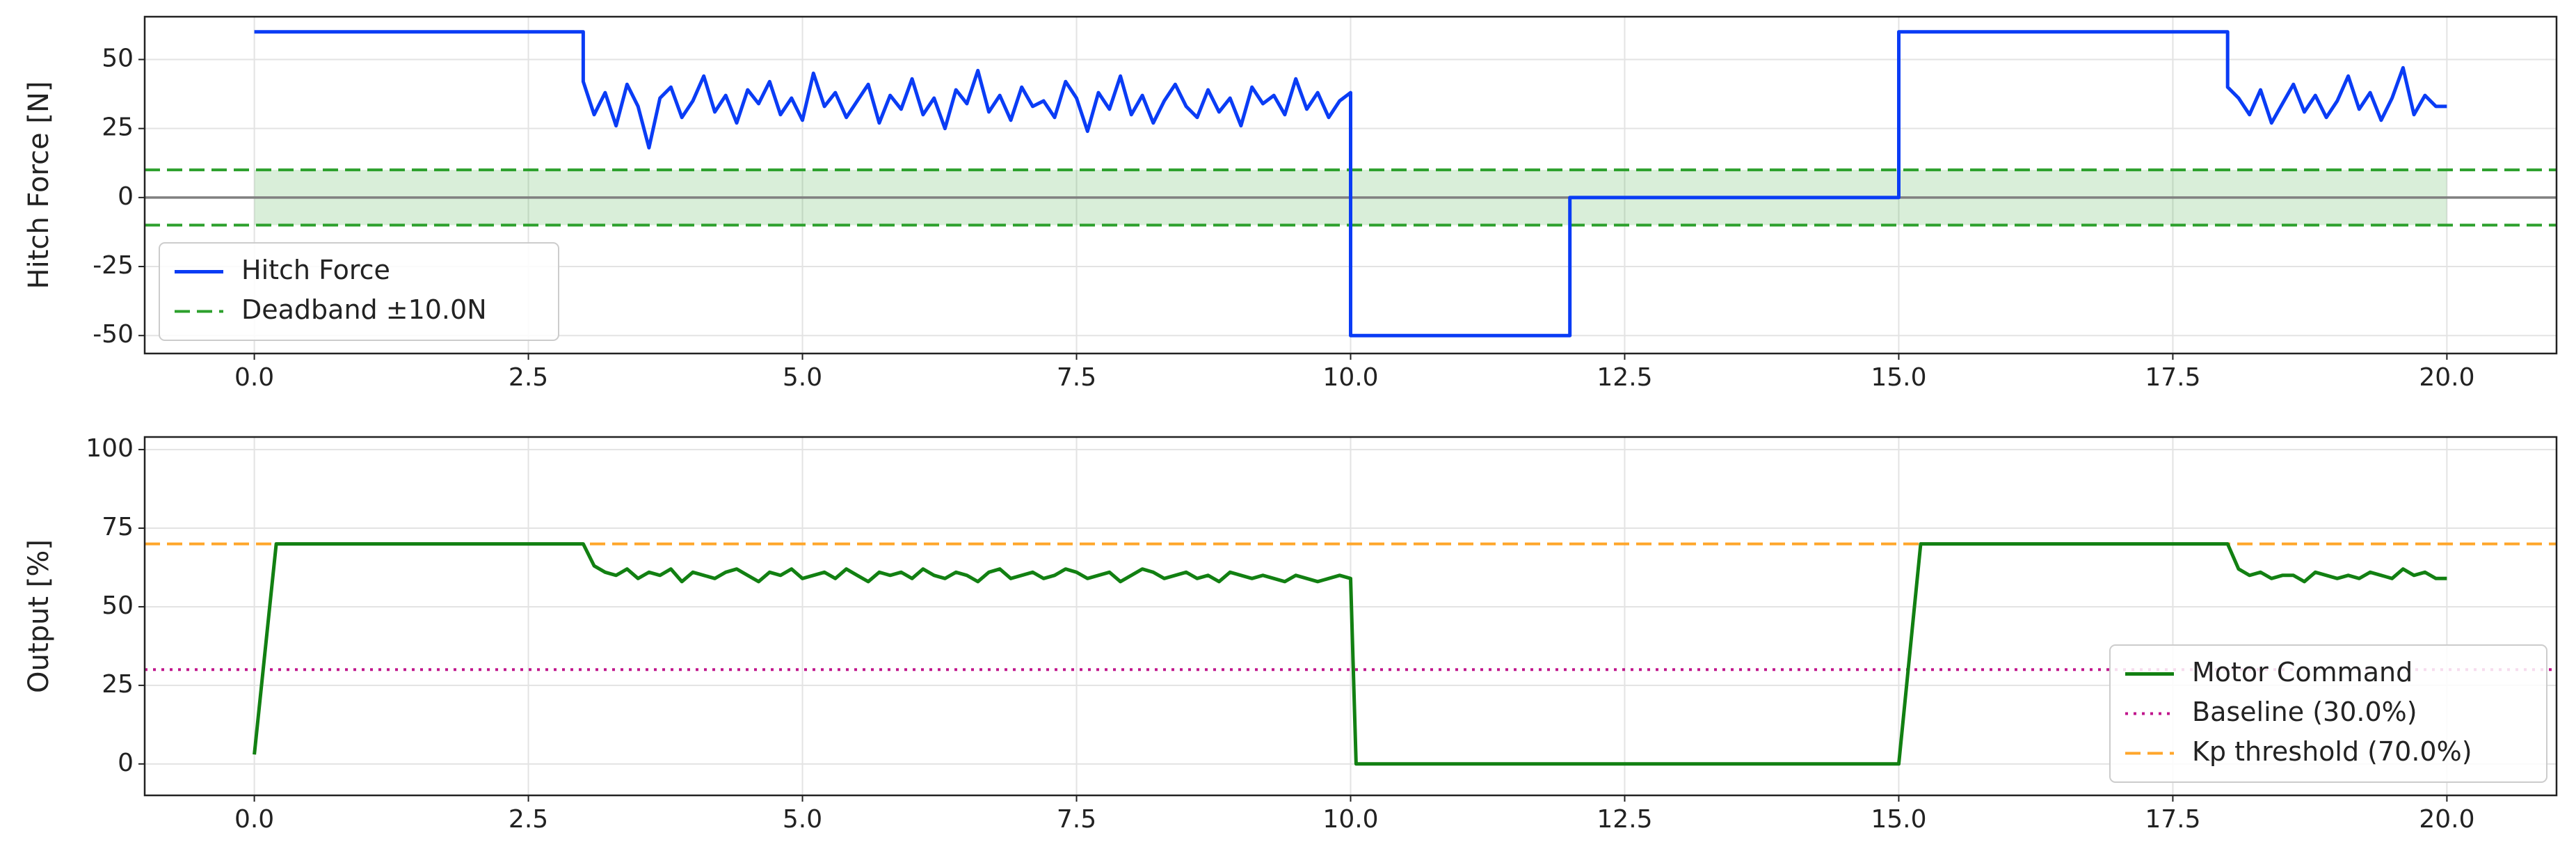 The image size is (2576, 842). What do you see at coordinates (39, 185) in the screenshot?
I see `y-axis-label: Hitch Force [N]` at bounding box center [39, 185].